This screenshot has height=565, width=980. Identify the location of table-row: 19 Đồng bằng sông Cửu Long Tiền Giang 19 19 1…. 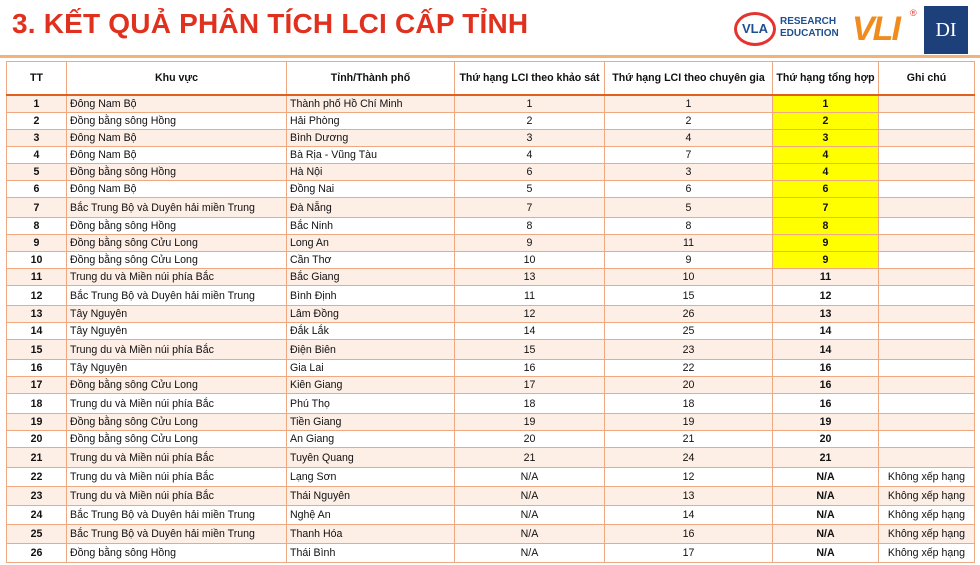
(490, 422).